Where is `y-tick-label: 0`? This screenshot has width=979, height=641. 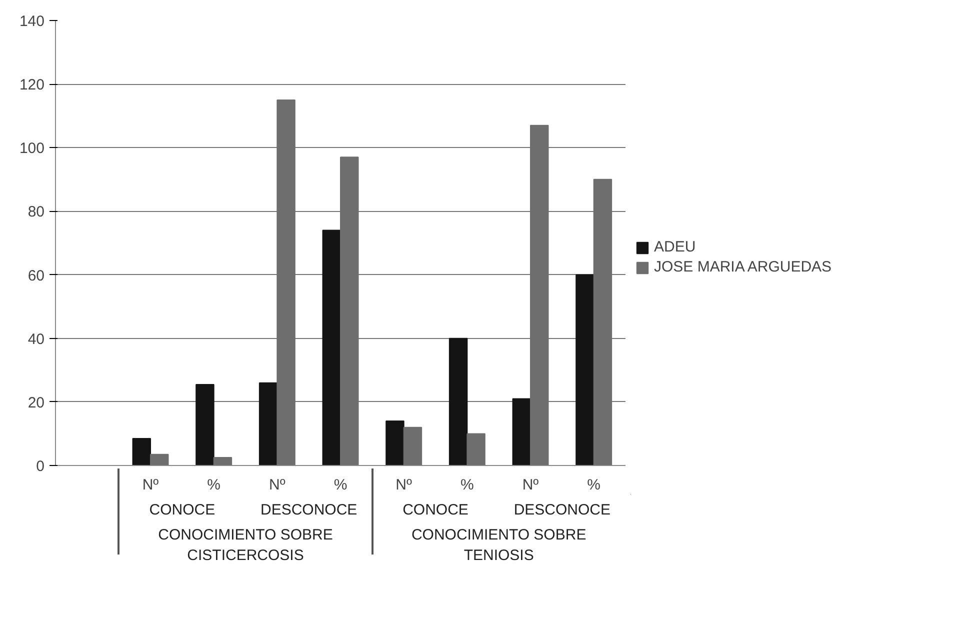
y-tick-label: 0 is located at coordinates (40, 466).